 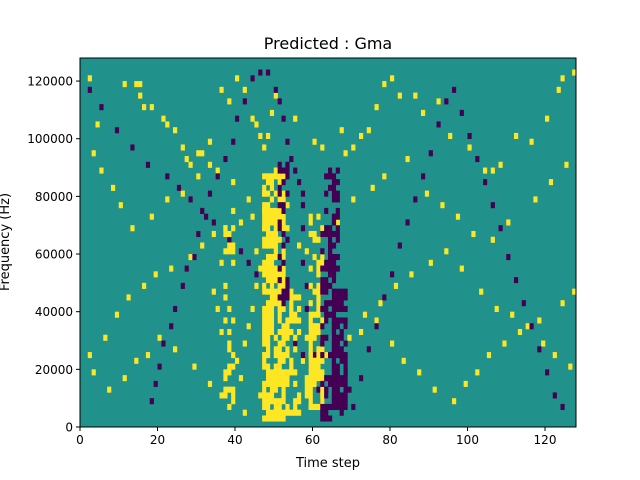 I want to click on y-tick-label: 80000, so click(x=54, y=197).